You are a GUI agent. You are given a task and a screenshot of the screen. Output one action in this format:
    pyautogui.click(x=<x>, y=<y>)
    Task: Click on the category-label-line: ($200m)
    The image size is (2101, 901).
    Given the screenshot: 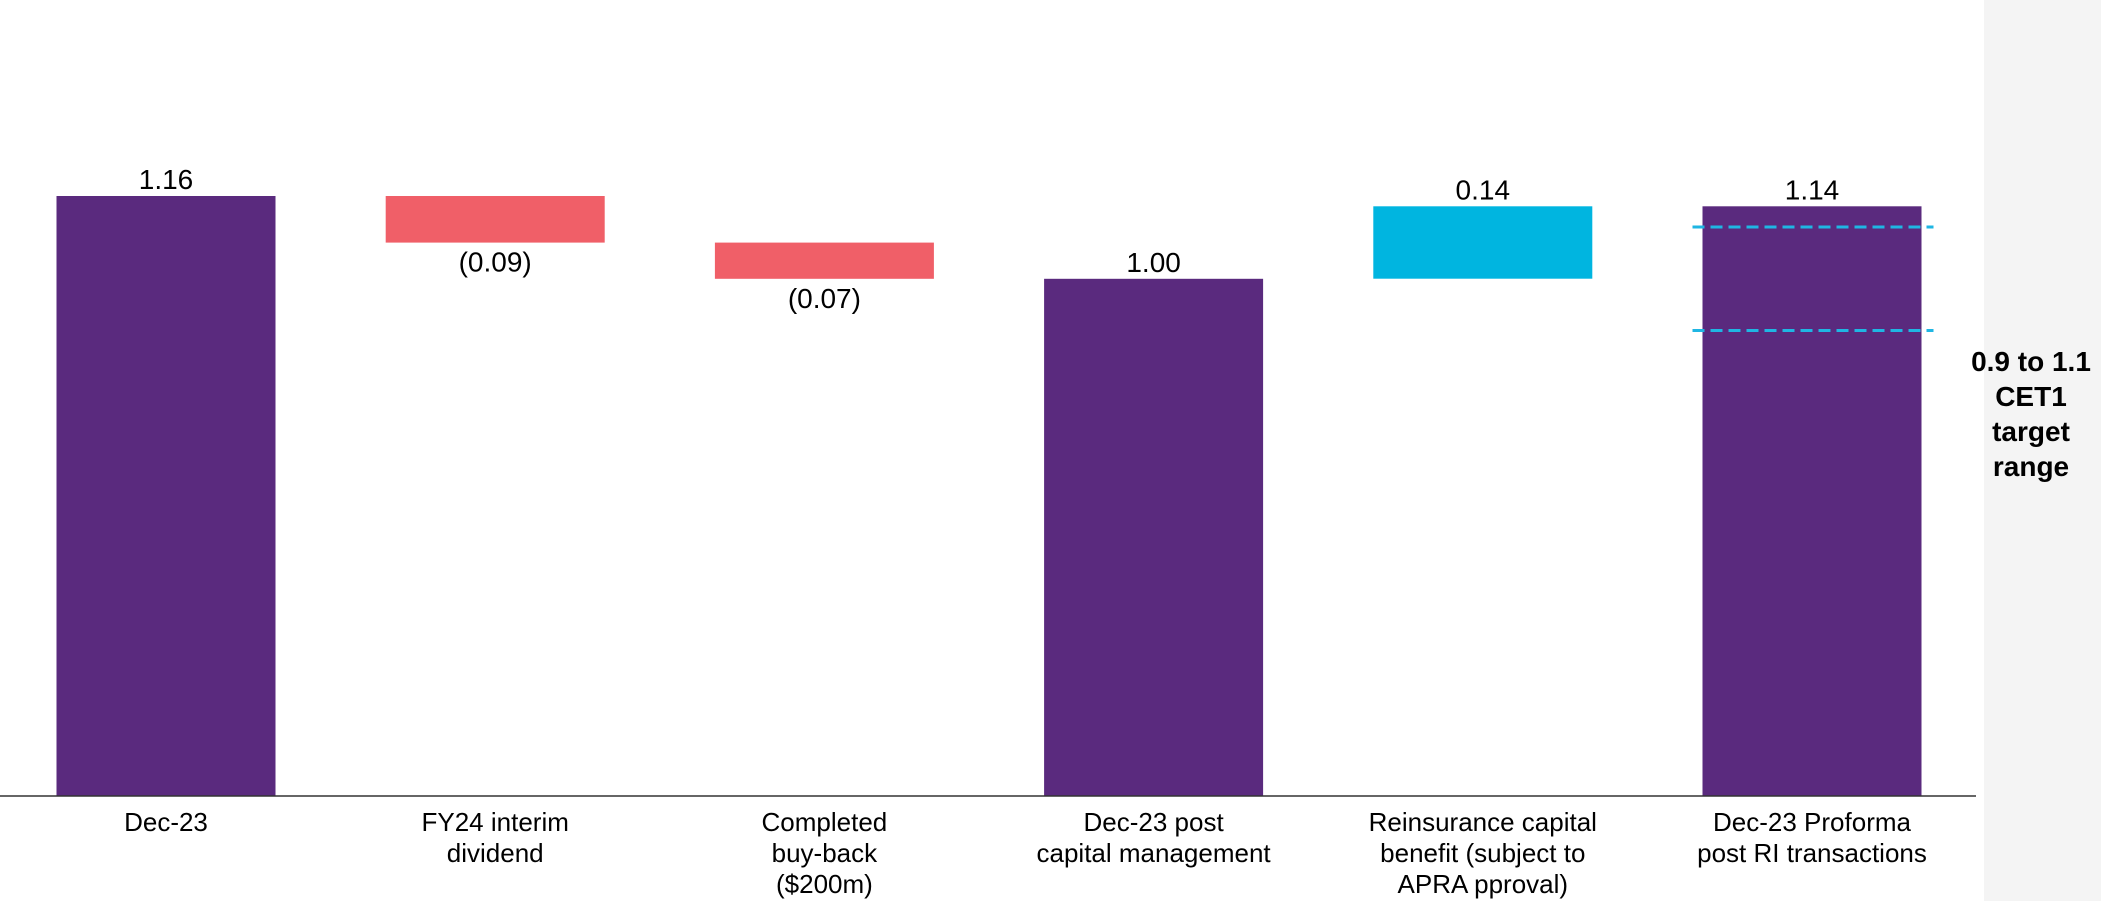 What is the action you would take?
    pyautogui.click(x=824, y=884)
    